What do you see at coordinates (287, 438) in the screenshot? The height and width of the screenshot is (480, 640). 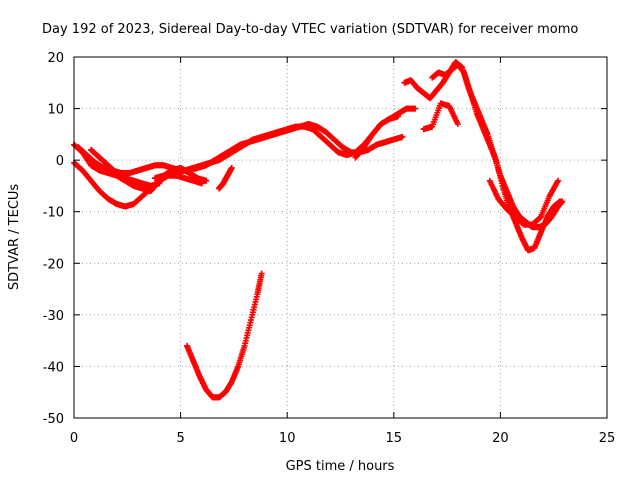 I see `x-tick-label: 10` at bounding box center [287, 438].